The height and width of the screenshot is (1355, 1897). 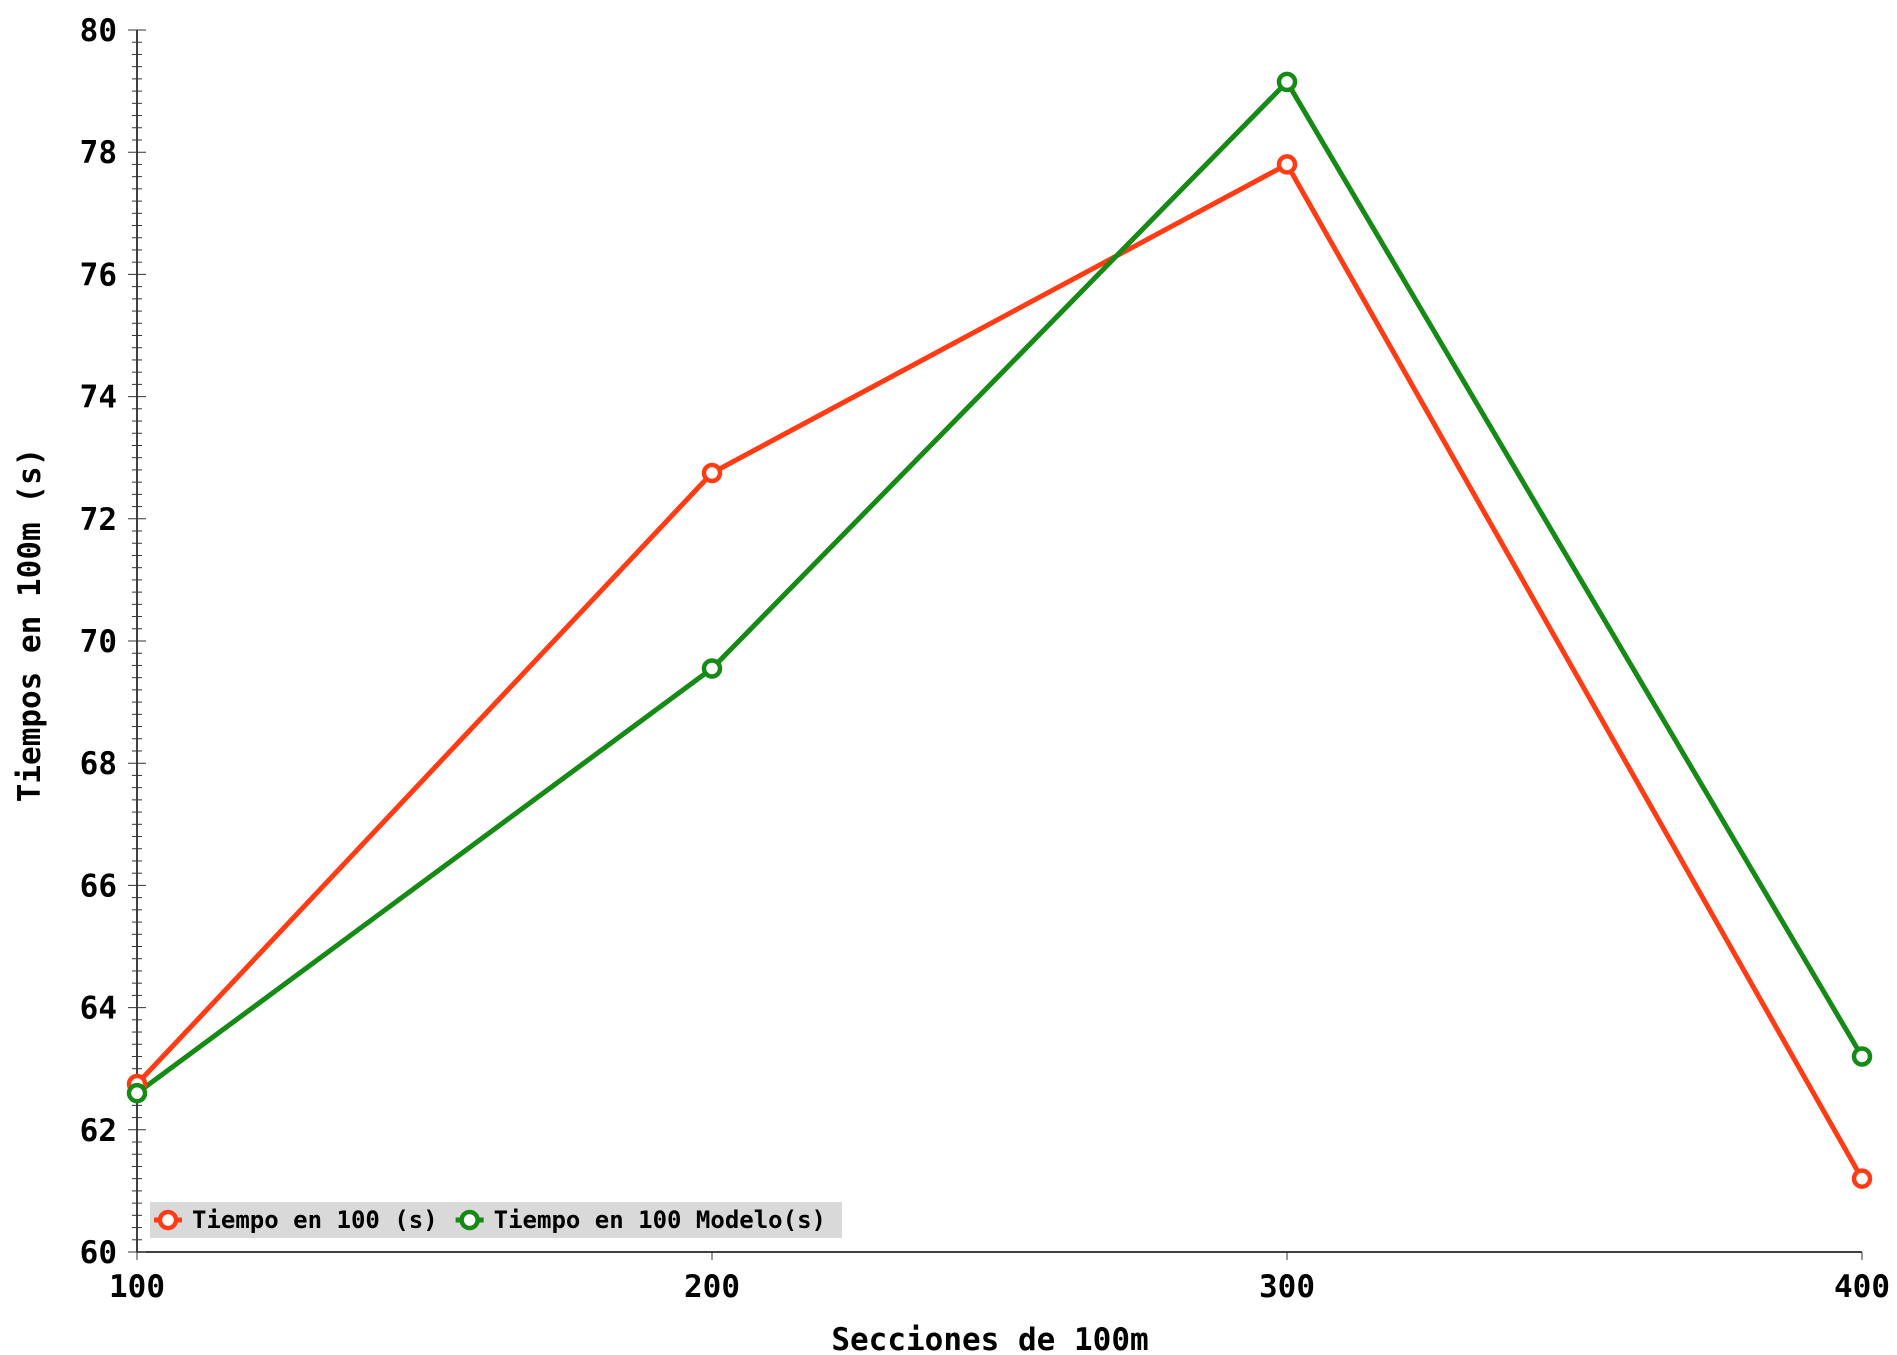 What do you see at coordinates (98, 398) in the screenshot?
I see `y-tick-label: 74` at bounding box center [98, 398].